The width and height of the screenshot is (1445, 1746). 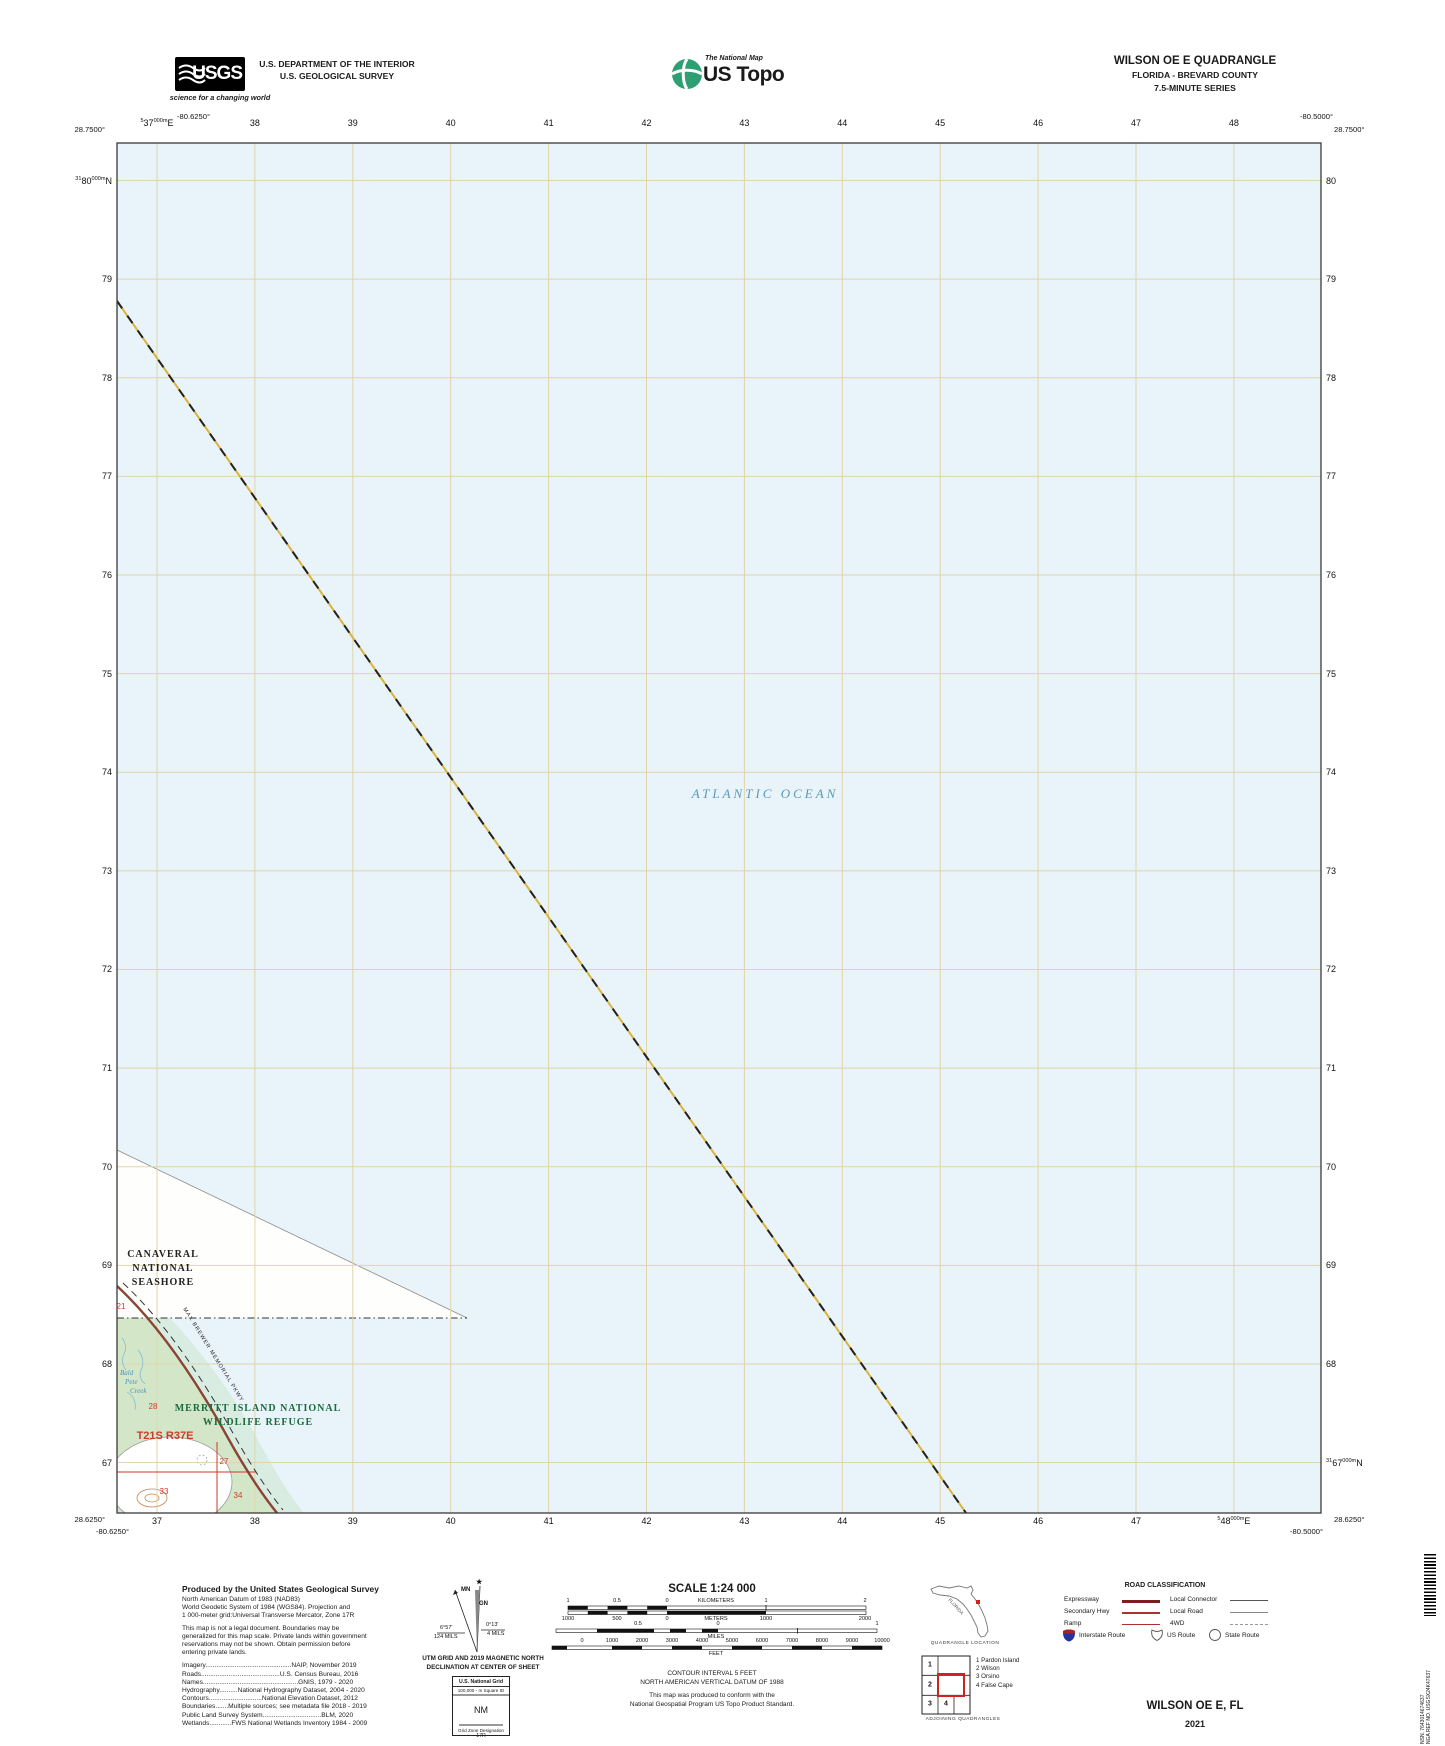 I want to click on scale-mile-label: 1, so click(x=877, y=1624).